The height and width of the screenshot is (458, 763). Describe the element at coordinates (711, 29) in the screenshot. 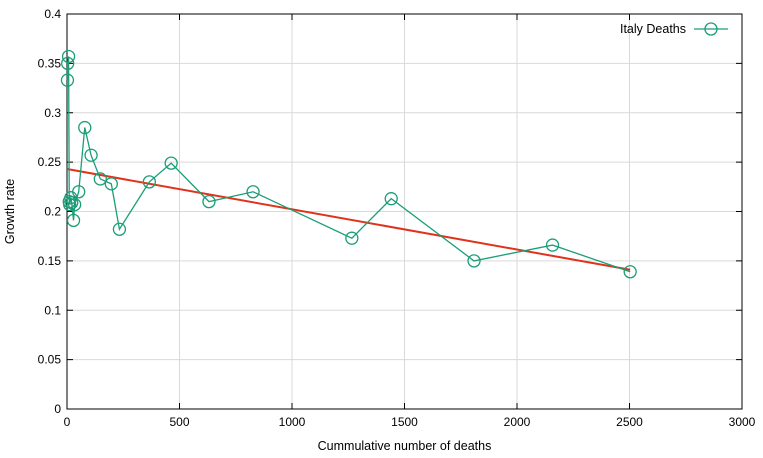

I see `legend-marker` at that location.